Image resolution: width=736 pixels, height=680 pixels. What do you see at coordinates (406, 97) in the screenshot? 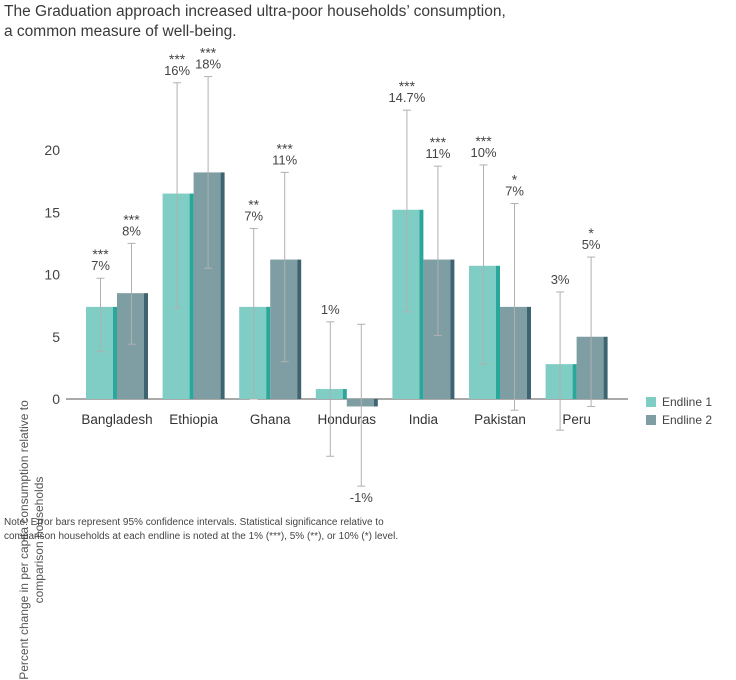
I see `data-label: 14.7%` at bounding box center [406, 97].